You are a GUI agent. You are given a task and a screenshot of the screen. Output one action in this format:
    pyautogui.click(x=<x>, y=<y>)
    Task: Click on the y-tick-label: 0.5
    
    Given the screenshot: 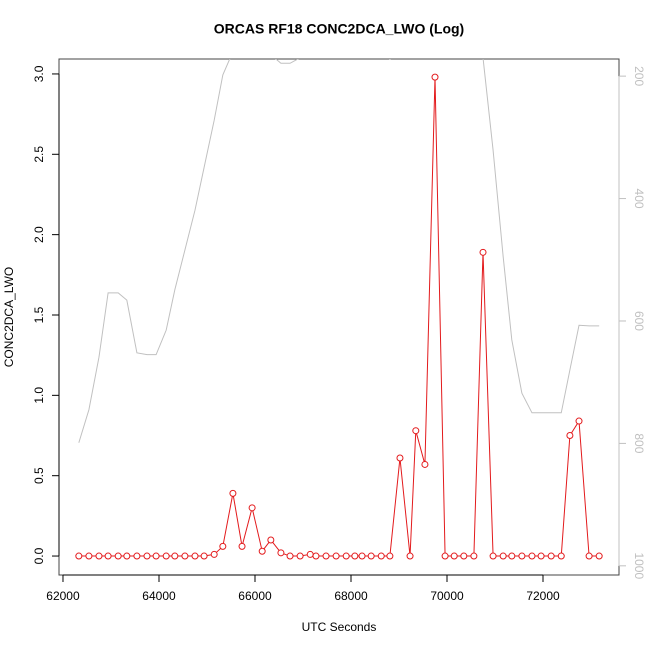 What is the action you would take?
    pyautogui.click(x=39, y=475)
    